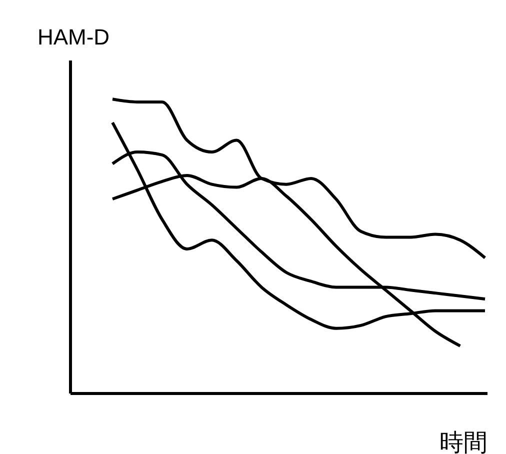 The height and width of the screenshot is (454, 506). I want to click on y-axis-title: HAM-D, so click(73, 37).